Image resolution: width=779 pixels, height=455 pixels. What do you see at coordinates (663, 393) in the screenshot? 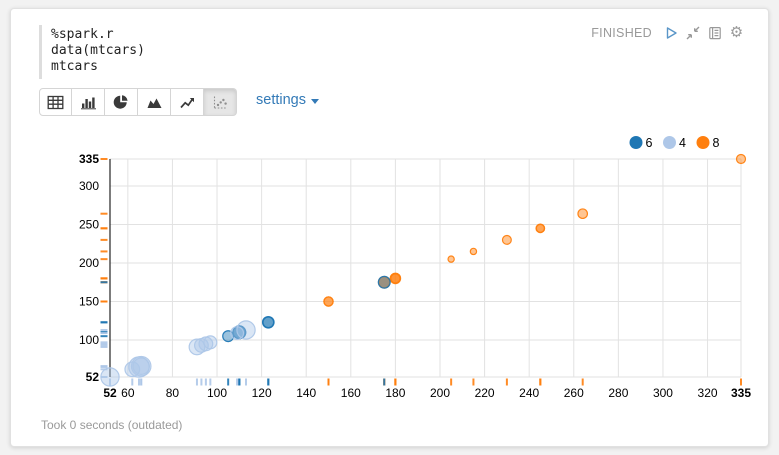
I see `x-axis-label: 300` at bounding box center [663, 393].